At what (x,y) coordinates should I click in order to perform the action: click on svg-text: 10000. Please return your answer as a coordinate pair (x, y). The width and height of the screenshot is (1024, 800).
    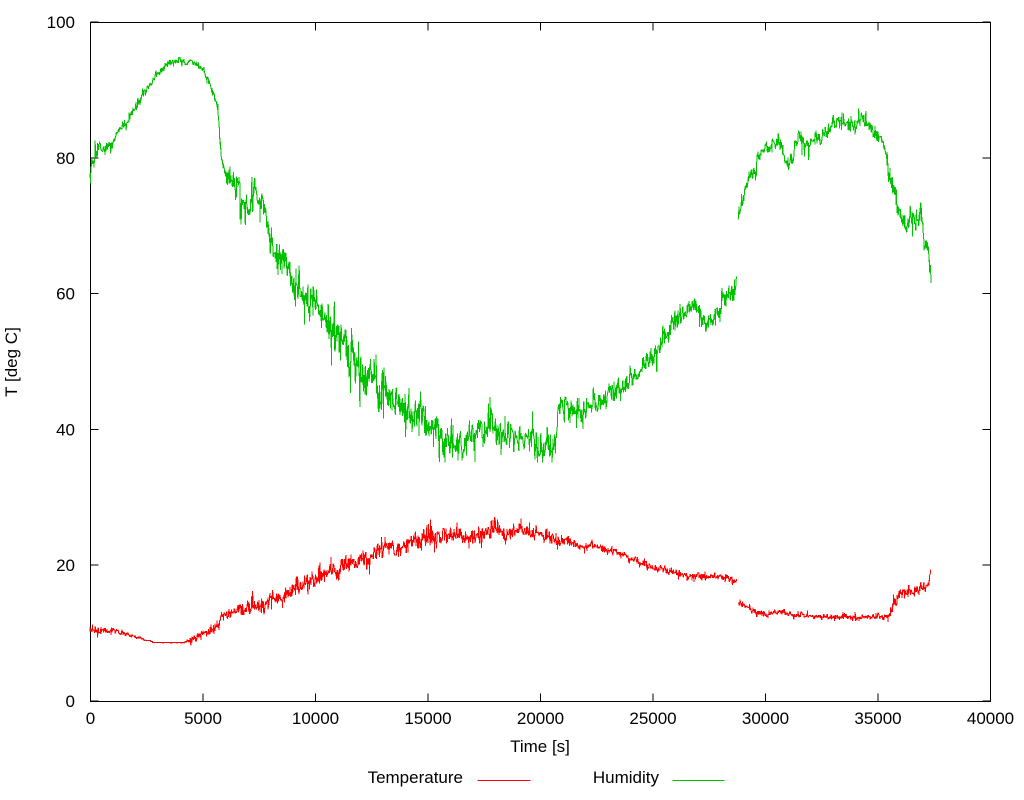
    Looking at the image, I should click on (315, 718).